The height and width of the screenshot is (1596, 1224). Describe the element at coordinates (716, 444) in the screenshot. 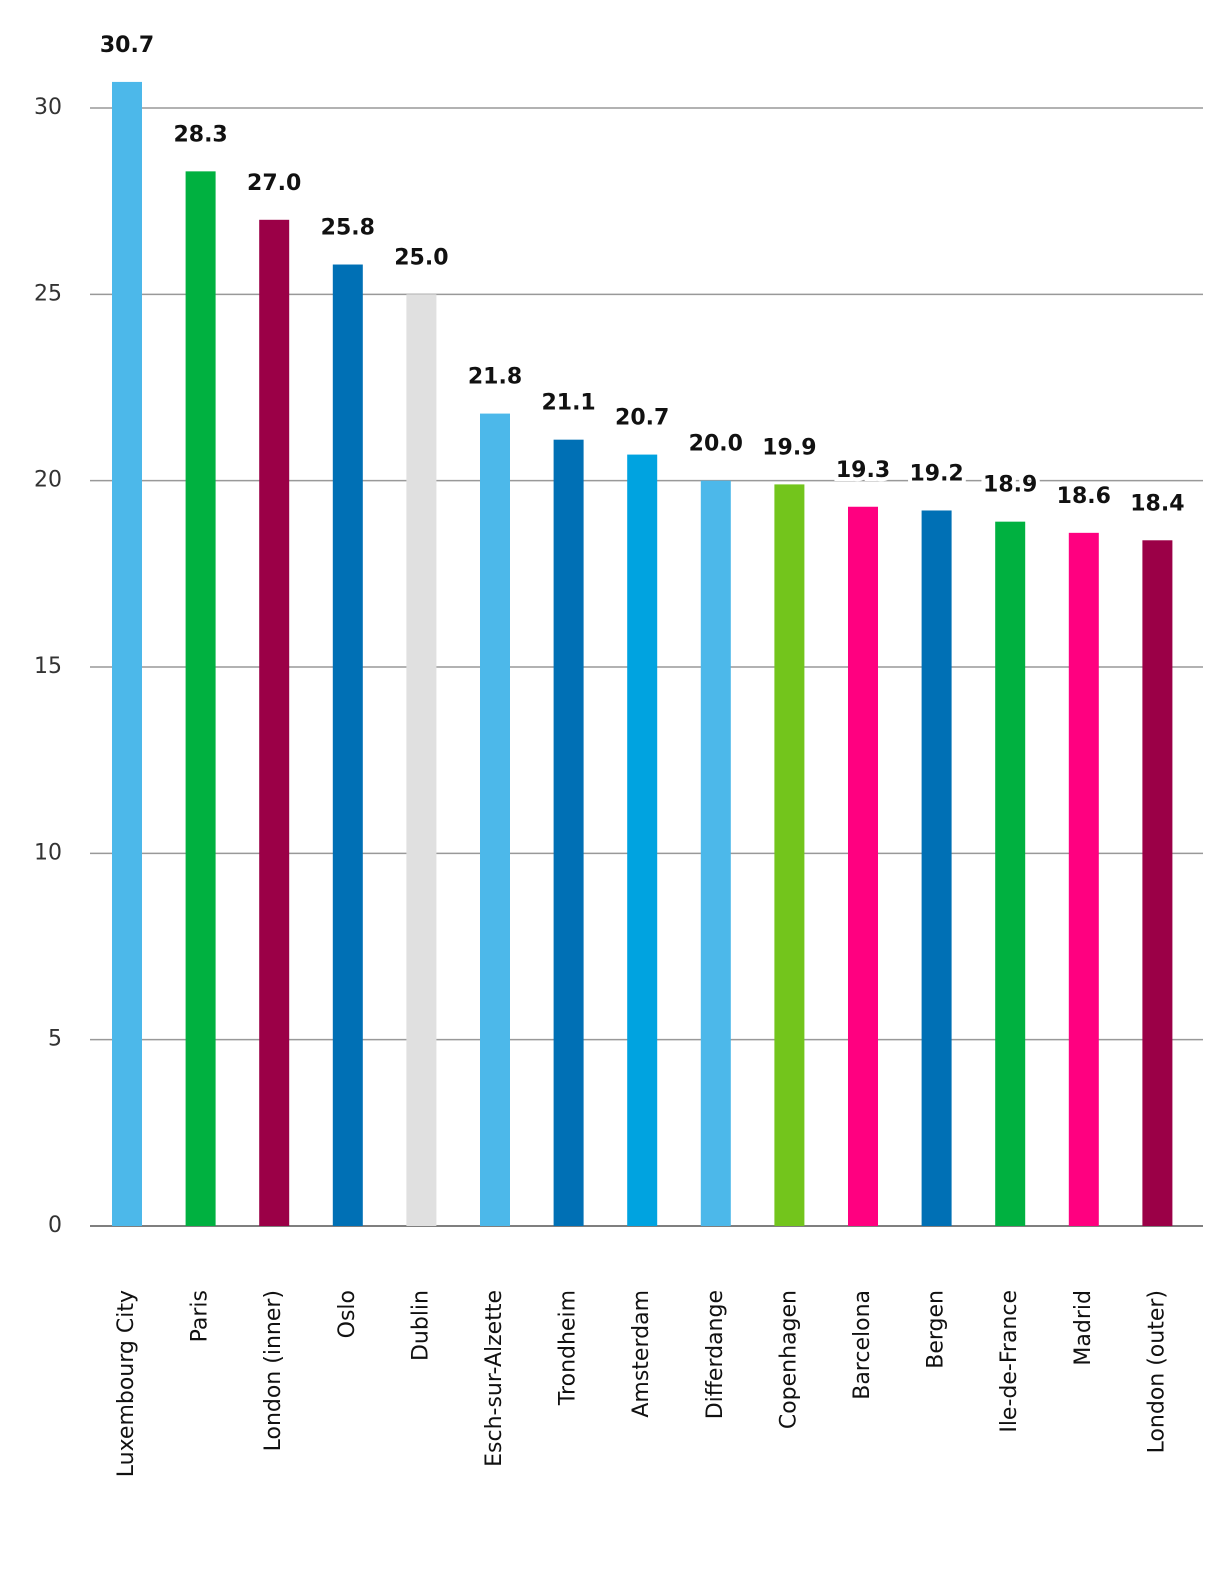

I see `value-label: 20.0` at that location.